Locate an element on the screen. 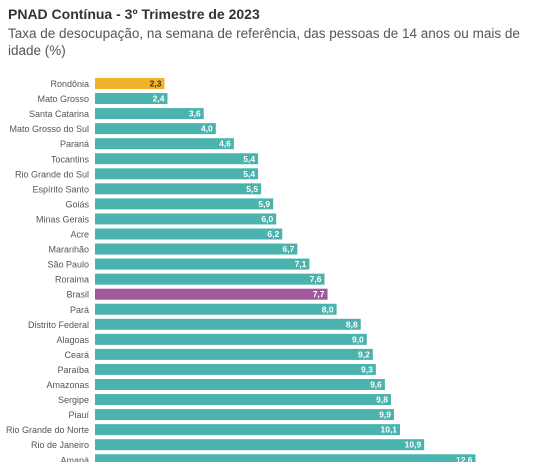 The image size is (534, 462). data-label: 5,5 is located at coordinates (252, 189).